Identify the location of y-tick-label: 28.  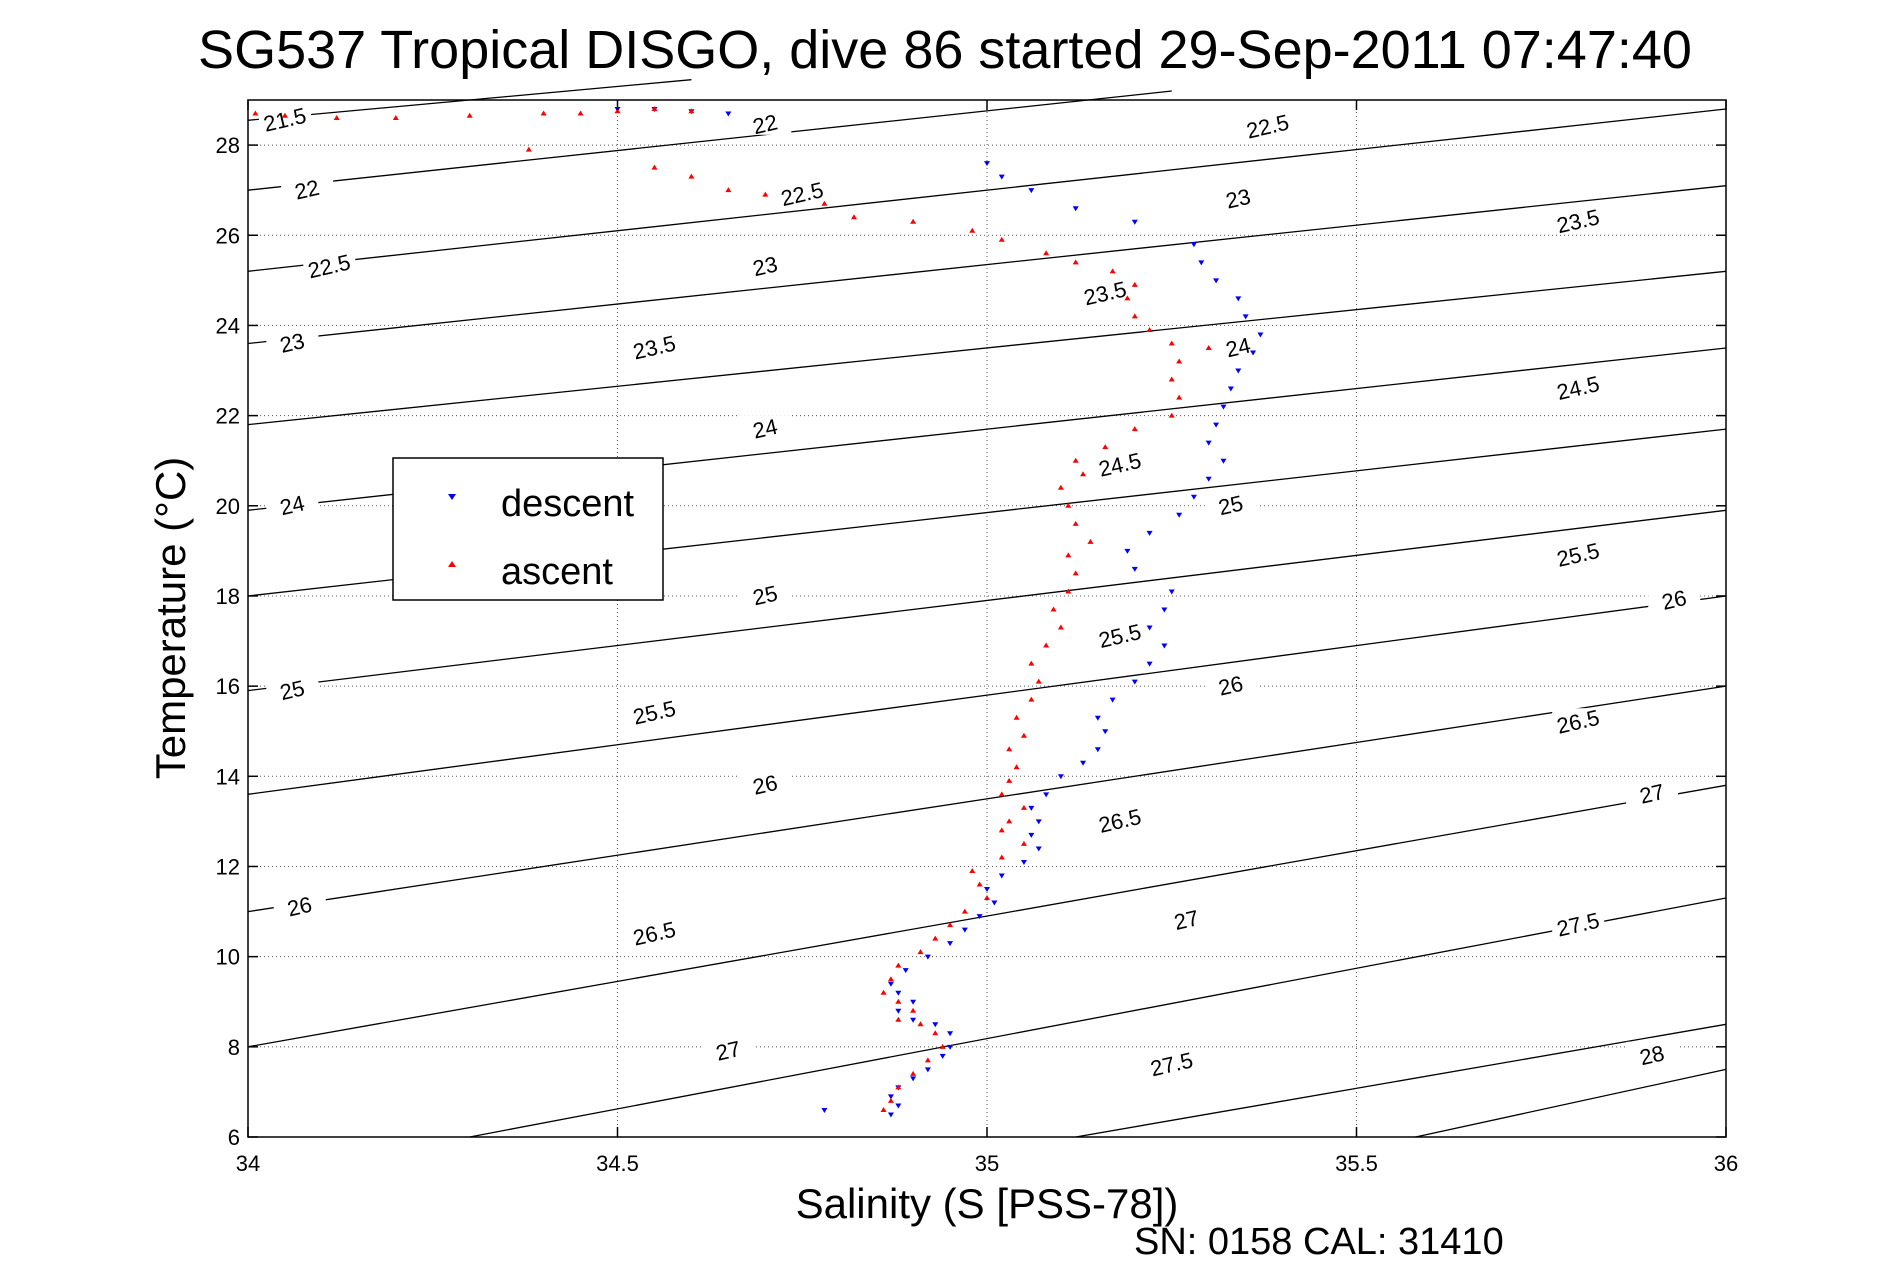
(228, 145).